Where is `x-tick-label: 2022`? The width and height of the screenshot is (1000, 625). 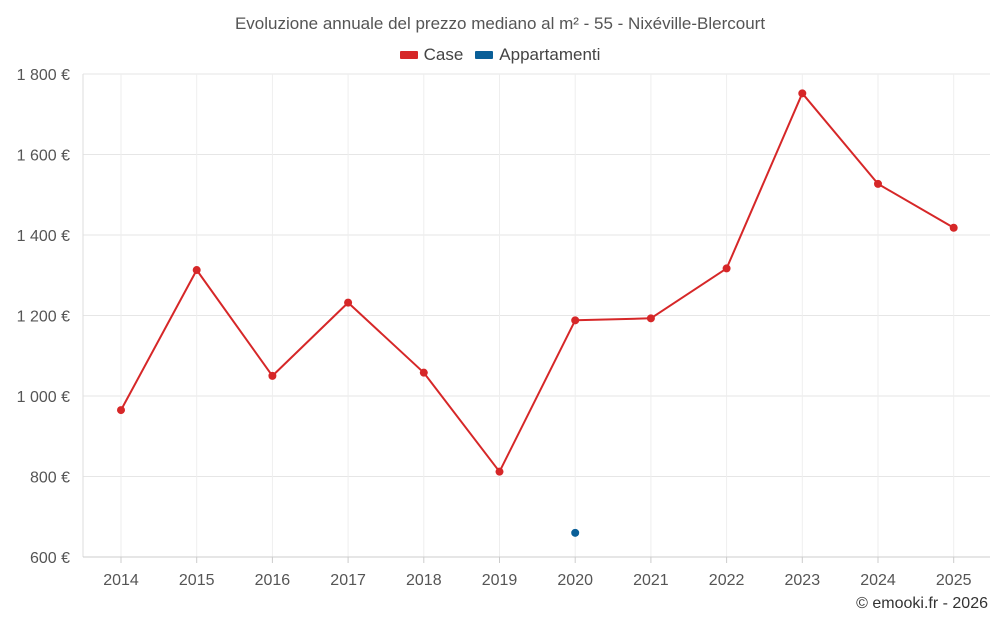 x-tick-label: 2022 is located at coordinates (727, 580).